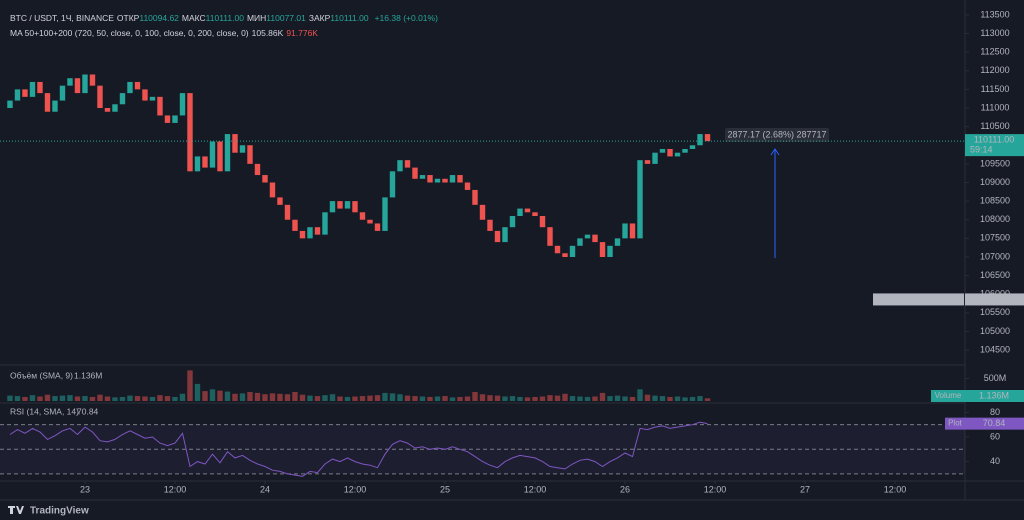 The height and width of the screenshot is (520, 1024). What do you see at coordinates (85, 489) in the screenshot?
I see `x-tick-label: 23` at bounding box center [85, 489].